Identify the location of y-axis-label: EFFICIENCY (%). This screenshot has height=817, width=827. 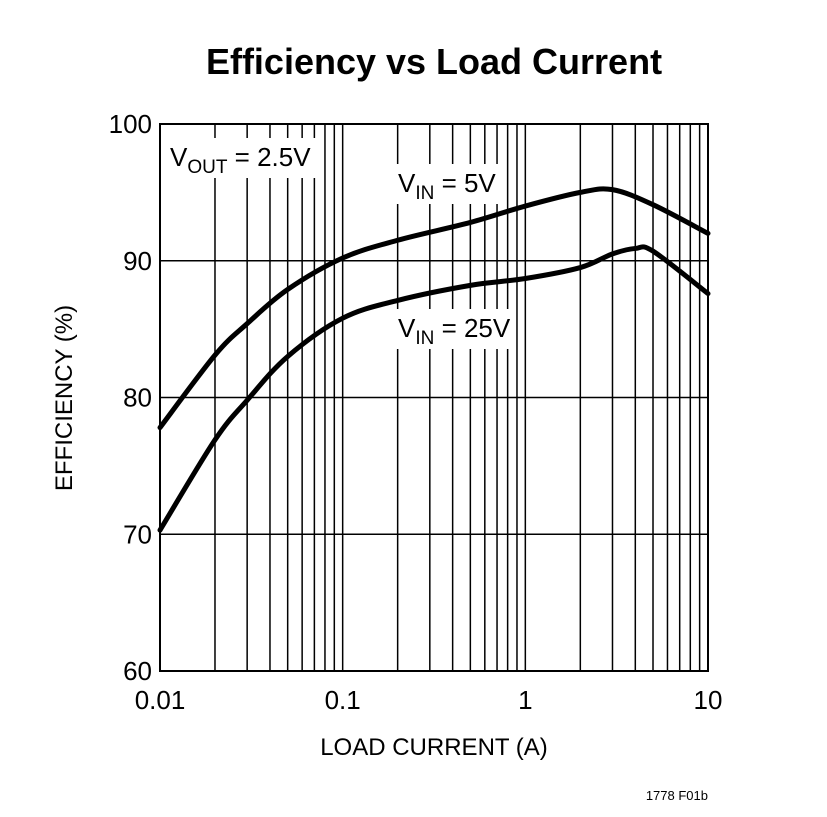
(64, 398).